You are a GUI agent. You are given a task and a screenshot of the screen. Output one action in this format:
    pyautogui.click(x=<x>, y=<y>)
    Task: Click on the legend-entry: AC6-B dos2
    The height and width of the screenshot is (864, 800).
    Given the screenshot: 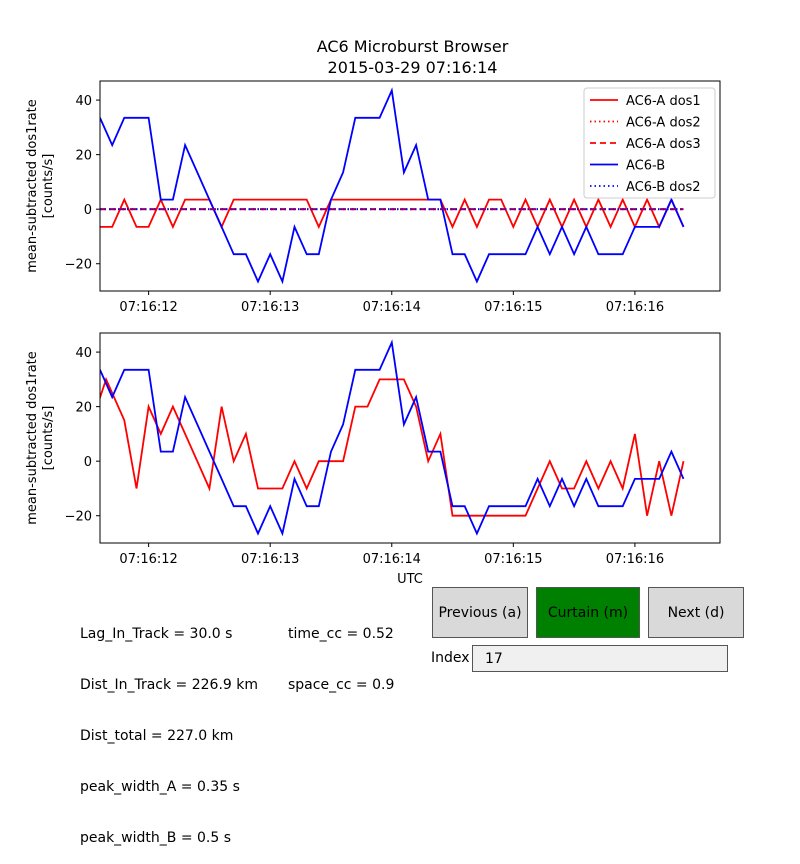 What is the action you would take?
    pyautogui.click(x=663, y=187)
    